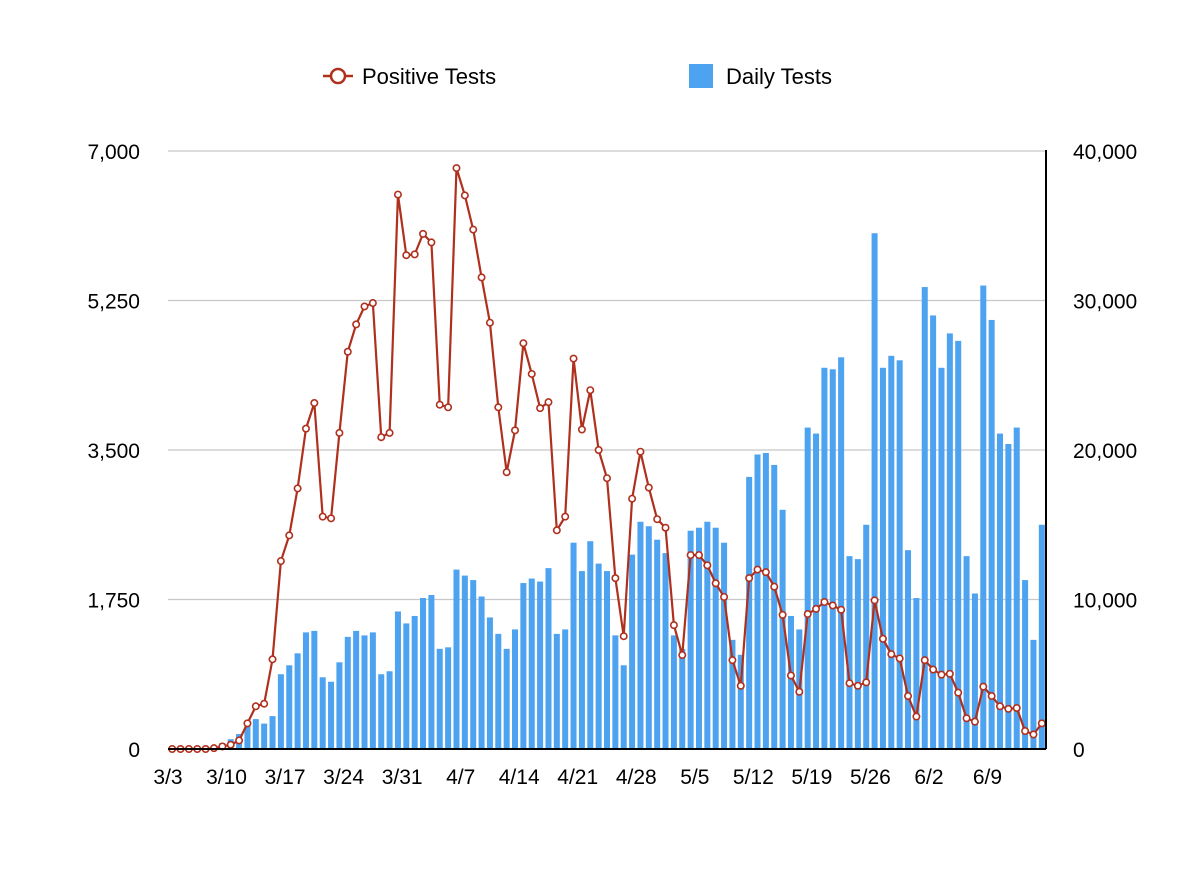  Describe the element at coordinates (1105, 302) in the screenshot. I see `y-right-tick-label: 30,000` at that location.